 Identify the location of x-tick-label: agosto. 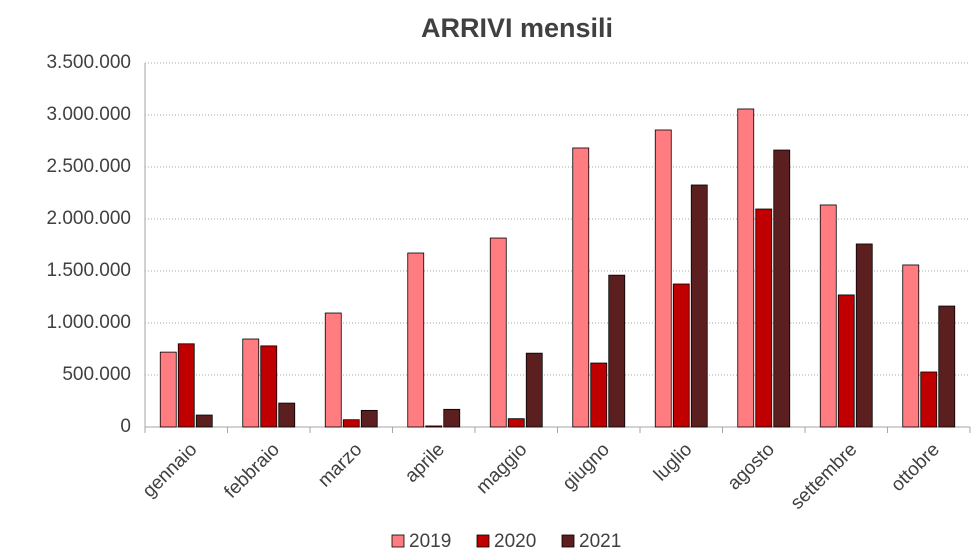
(751, 466).